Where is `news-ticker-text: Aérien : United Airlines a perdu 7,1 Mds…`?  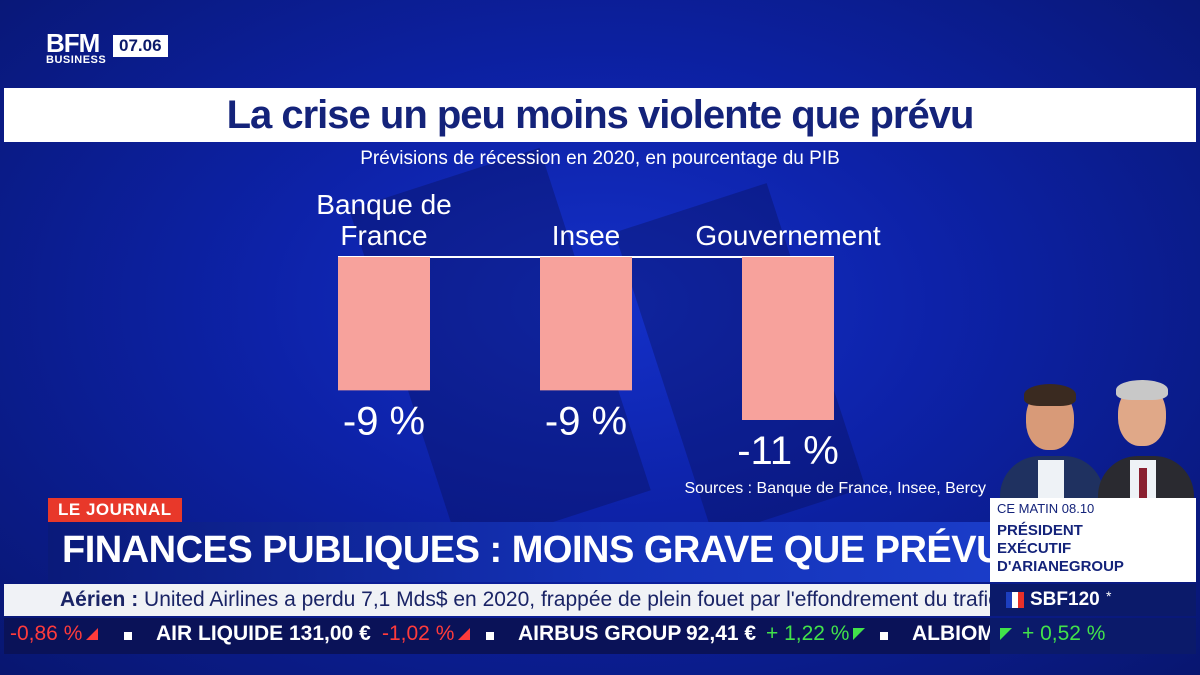 news-ticker-text: Aérien : United Airlines a perdu 7,1 Mds… is located at coordinates (532, 600).